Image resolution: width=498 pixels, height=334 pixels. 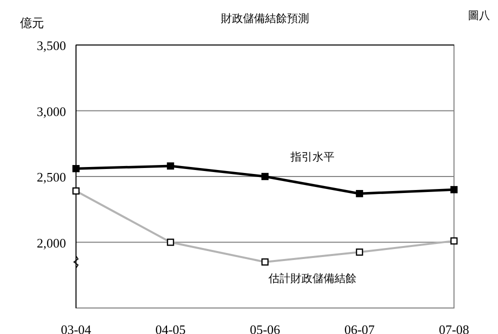 What do you see at coordinates (51, 177) in the screenshot?
I see `y-tick-label: 2,500` at bounding box center [51, 177].